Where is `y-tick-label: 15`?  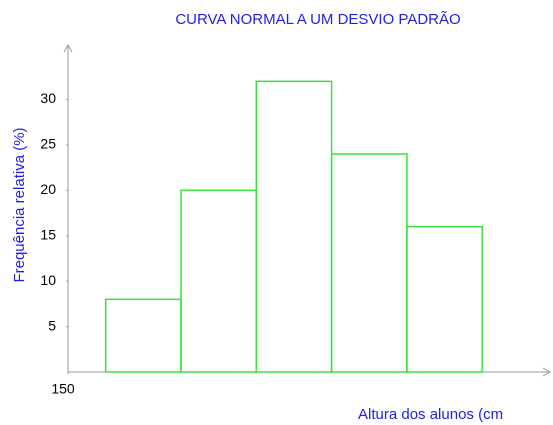
y-tick-label: 15 is located at coordinates (48, 234).